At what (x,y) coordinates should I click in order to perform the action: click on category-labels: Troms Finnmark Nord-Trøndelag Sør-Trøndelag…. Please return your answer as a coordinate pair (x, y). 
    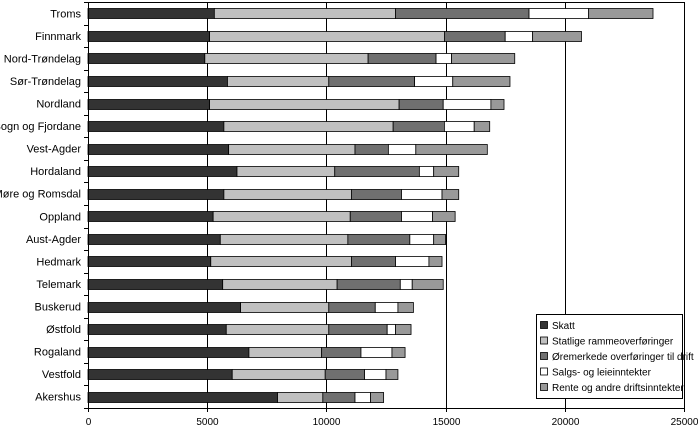
    Looking at the image, I should click on (40, 205).